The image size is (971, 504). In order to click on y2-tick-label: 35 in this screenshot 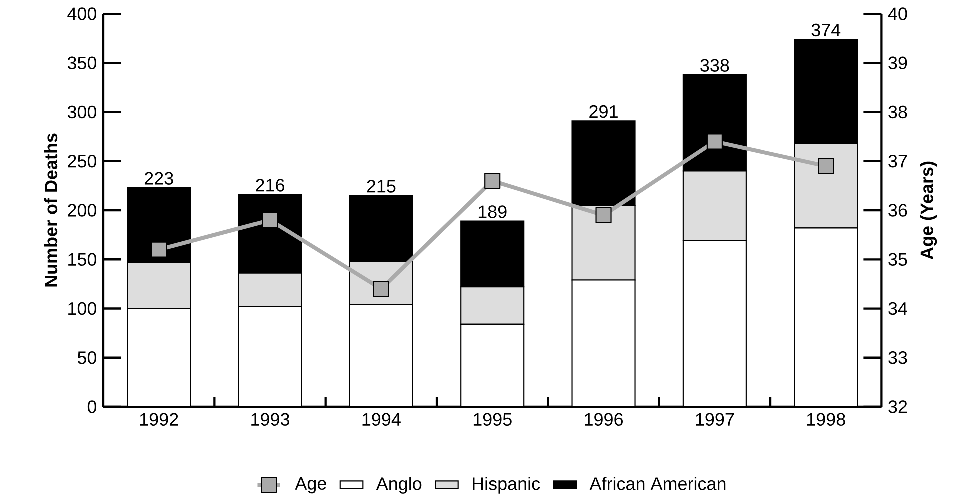, I will do `click(898, 259)`.